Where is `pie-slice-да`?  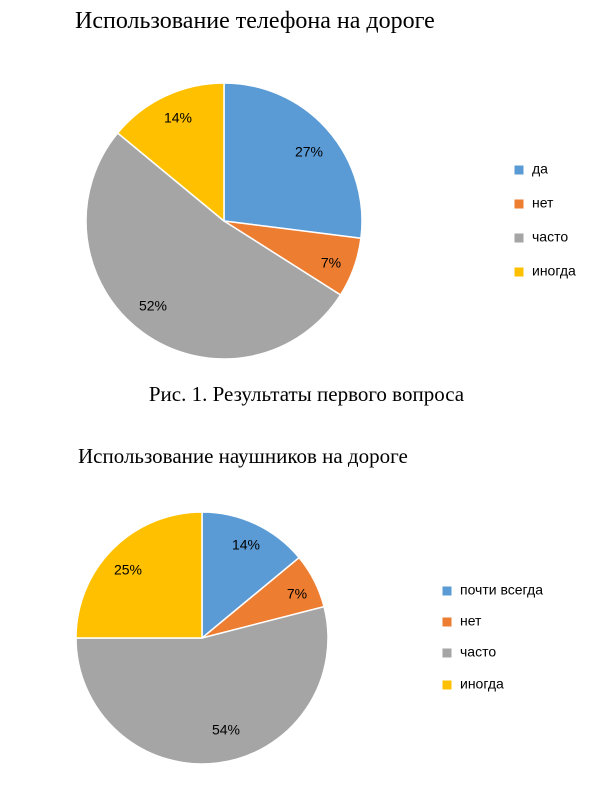 pie-slice-да is located at coordinates (293, 161).